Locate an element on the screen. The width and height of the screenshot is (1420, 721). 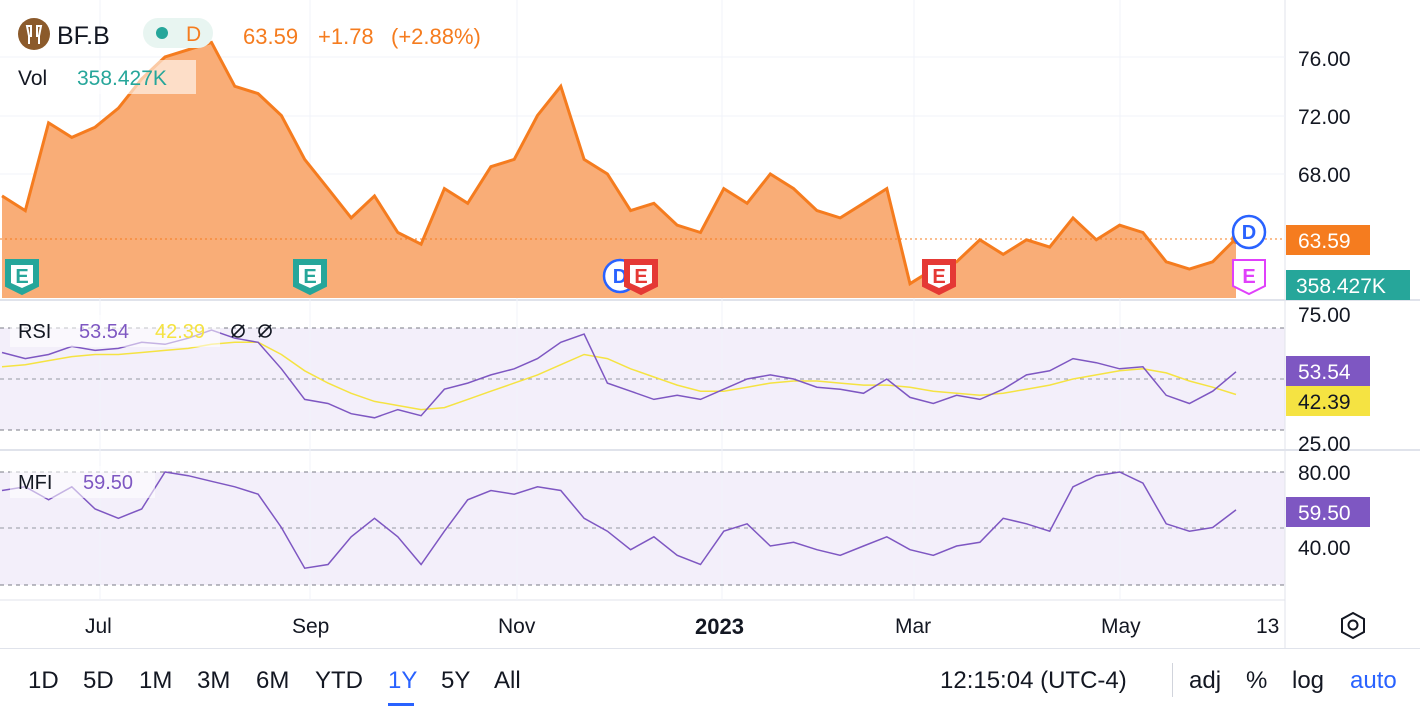
rsi-tick: 75.00 is located at coordinates (1324, 315).